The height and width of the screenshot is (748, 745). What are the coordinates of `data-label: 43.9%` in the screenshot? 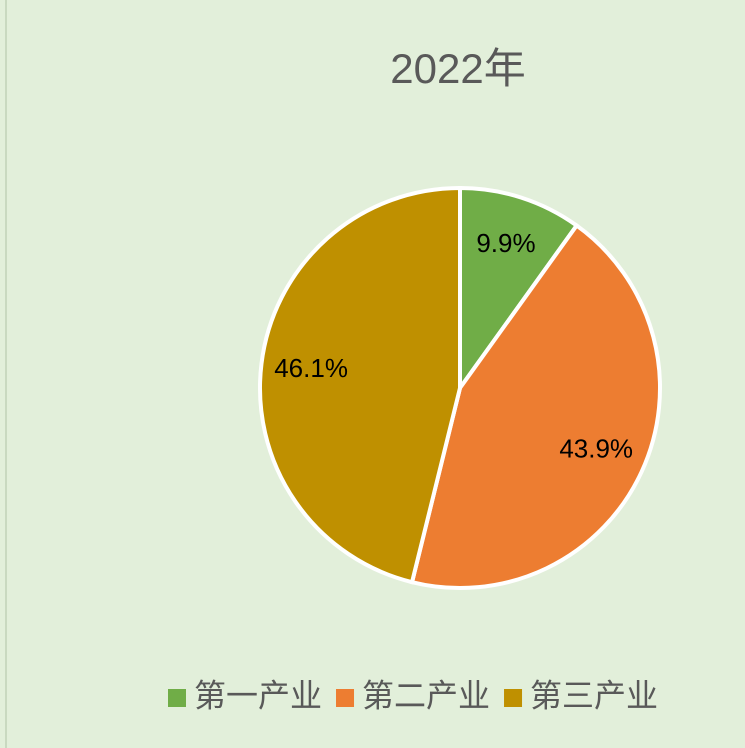 It's located at (596, 449).